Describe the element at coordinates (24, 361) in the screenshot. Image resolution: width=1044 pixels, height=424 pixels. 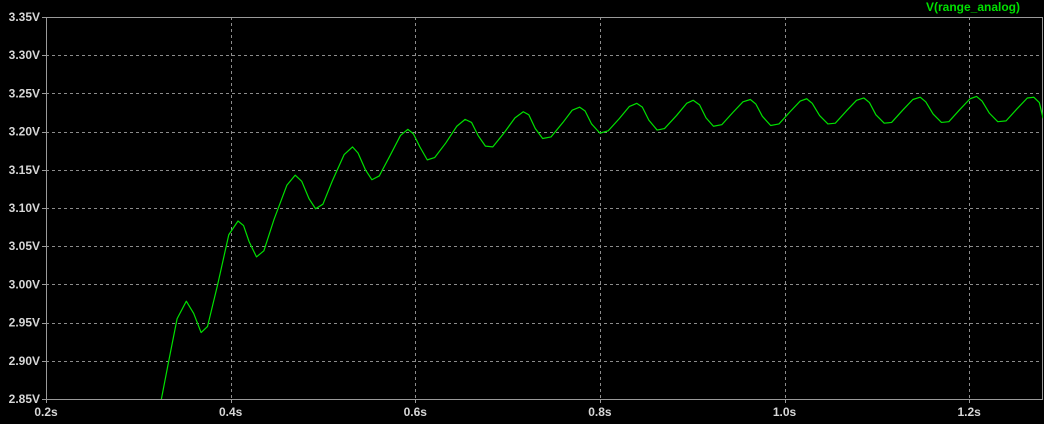
I see `y-tick-label: 2.90V` at that location.